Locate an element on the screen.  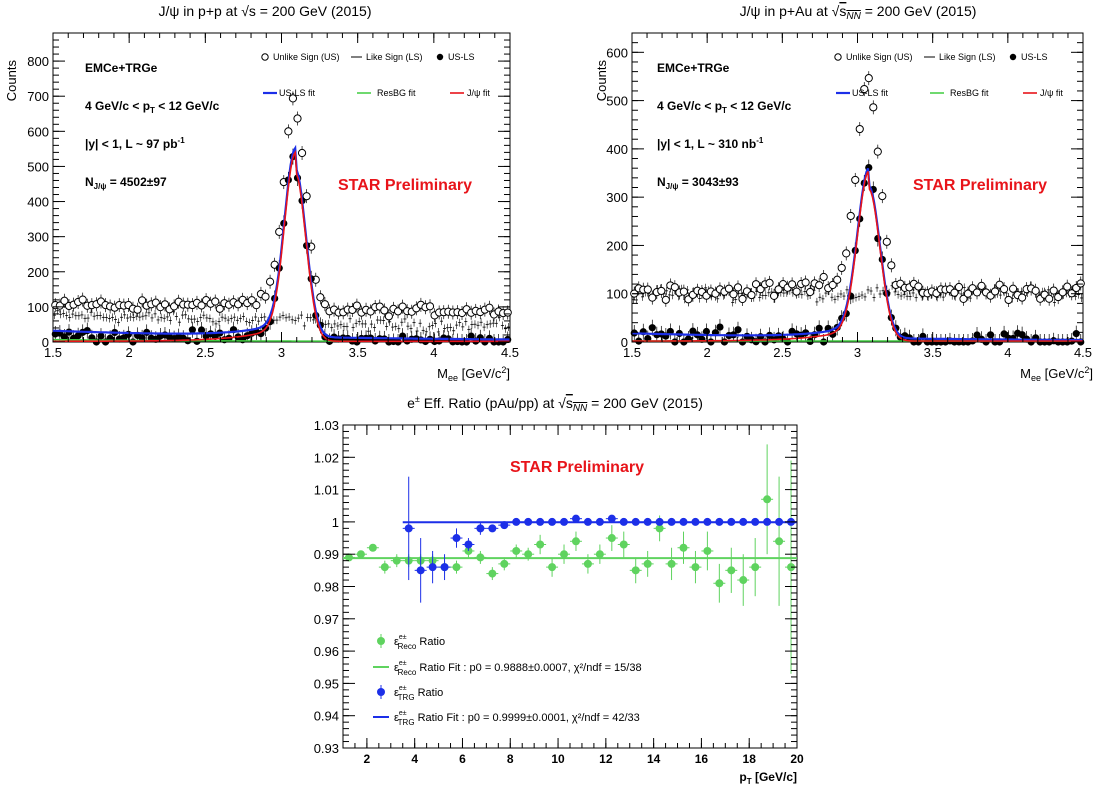
x-tick-label: 14 is located at coordinates (654, 759).